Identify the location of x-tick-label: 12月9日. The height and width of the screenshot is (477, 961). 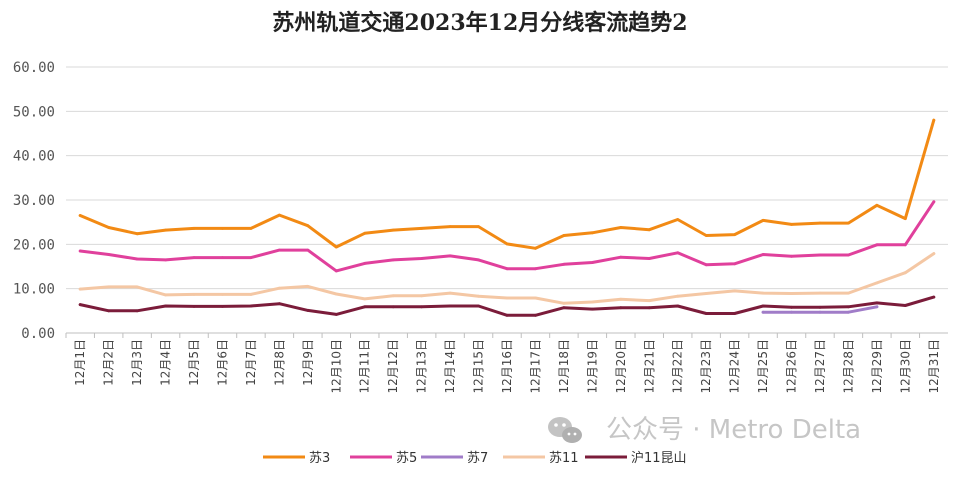
(308, 362).